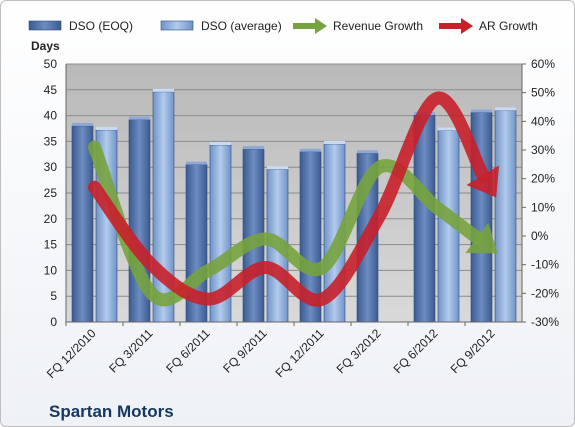 Image resolution: width=575 pixels, height=427 pixels. I want to click on y-left-tick-label: 15, so click(51, 245).